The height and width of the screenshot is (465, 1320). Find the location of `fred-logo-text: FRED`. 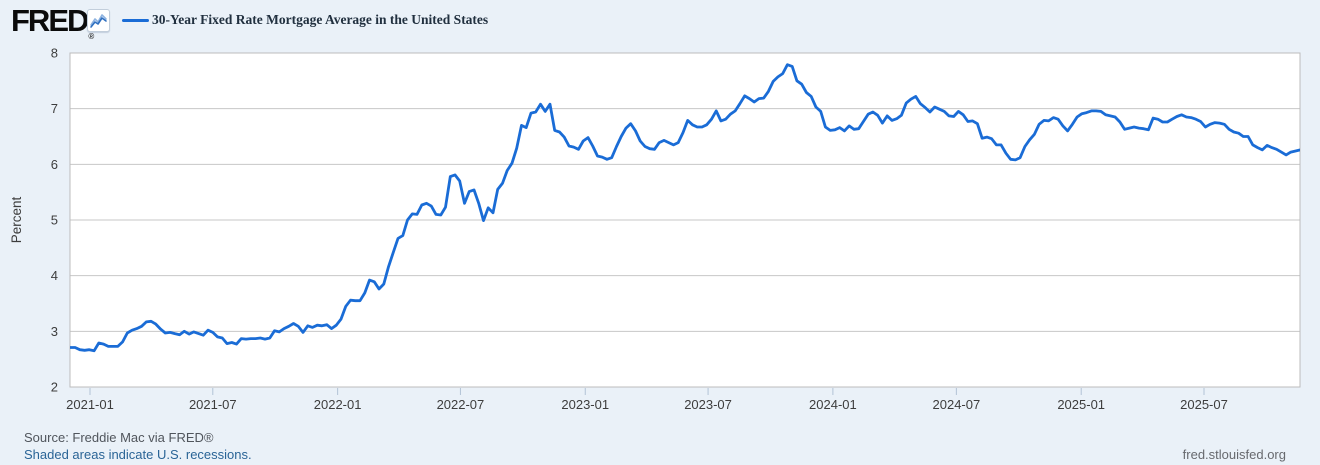

fred-logo-text: FRED is located at coordinates (50, 20).